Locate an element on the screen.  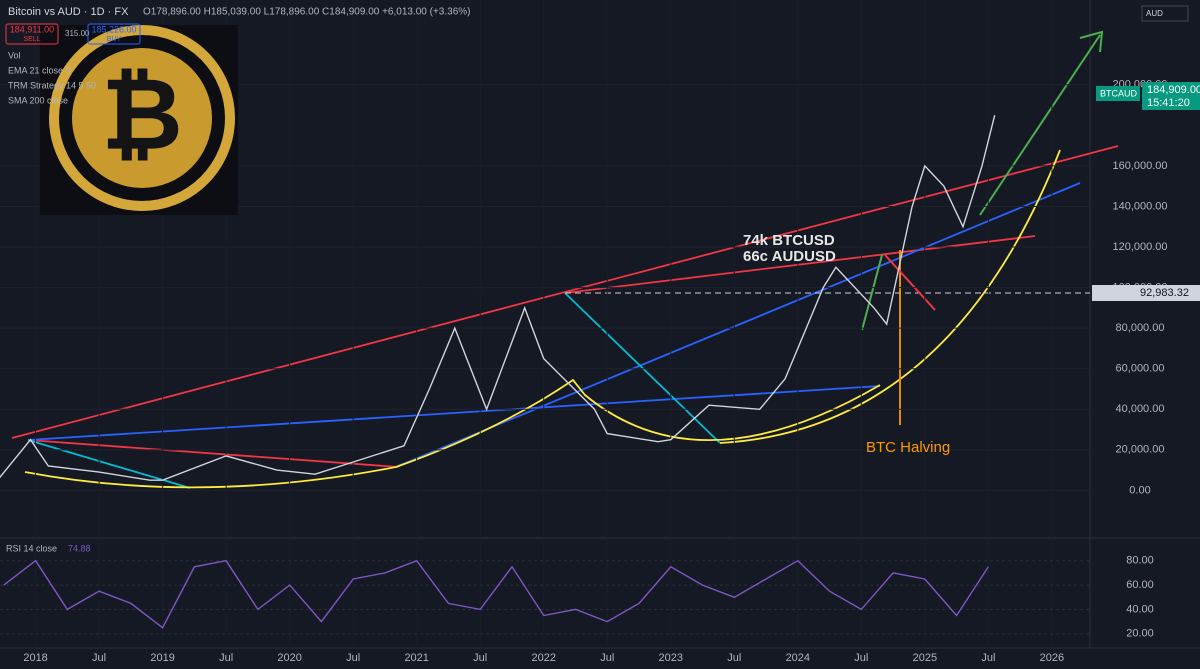
annotation: BTC Halving is located at coordinates (908, 447).